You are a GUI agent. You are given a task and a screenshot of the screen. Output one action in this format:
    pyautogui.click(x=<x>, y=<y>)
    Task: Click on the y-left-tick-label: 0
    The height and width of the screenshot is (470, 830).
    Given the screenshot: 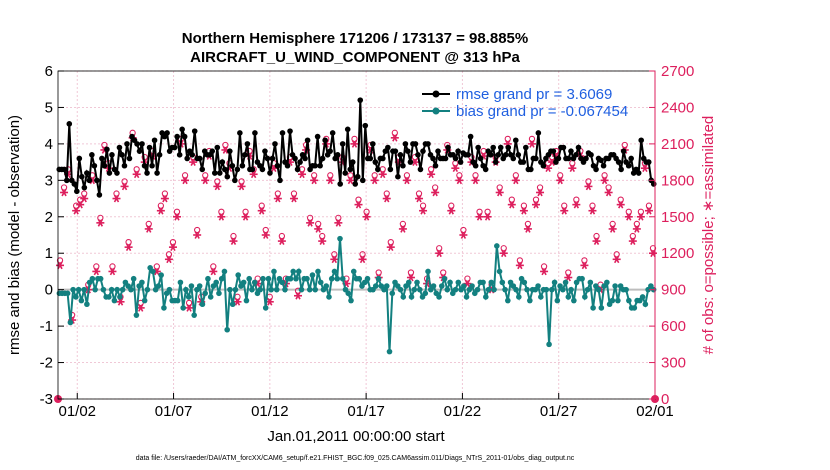 What is the action you would take?
    pyautogui.click(x=49, y=290)
    